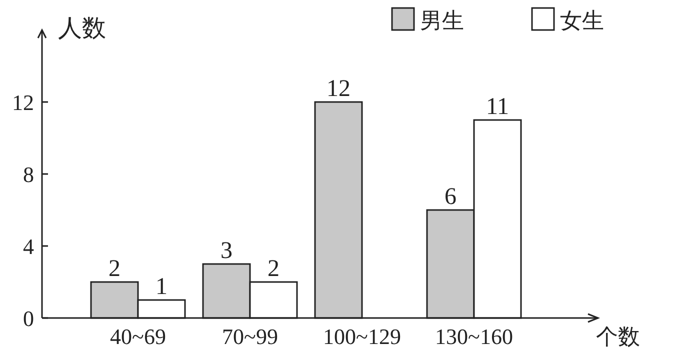 The height and width of the screenshot is (355, 681). I want to click on x-axis-title: 个数, so click(618, 336).